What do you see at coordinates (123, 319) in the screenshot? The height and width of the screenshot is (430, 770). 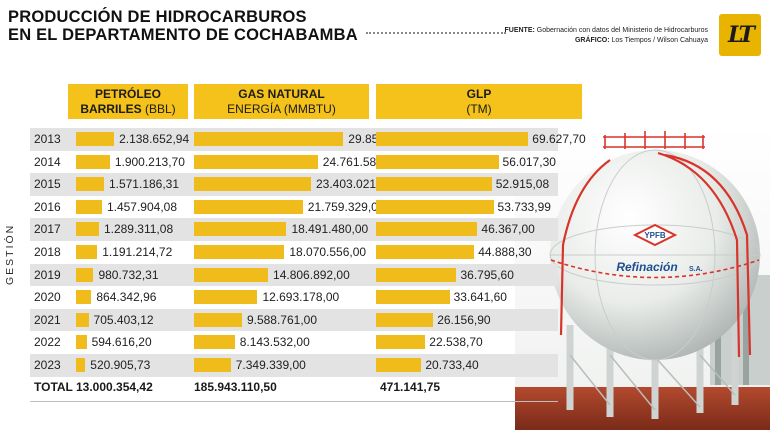 I see `value-label-petroleo: 705.403,12` at bounding box center [123, 319].